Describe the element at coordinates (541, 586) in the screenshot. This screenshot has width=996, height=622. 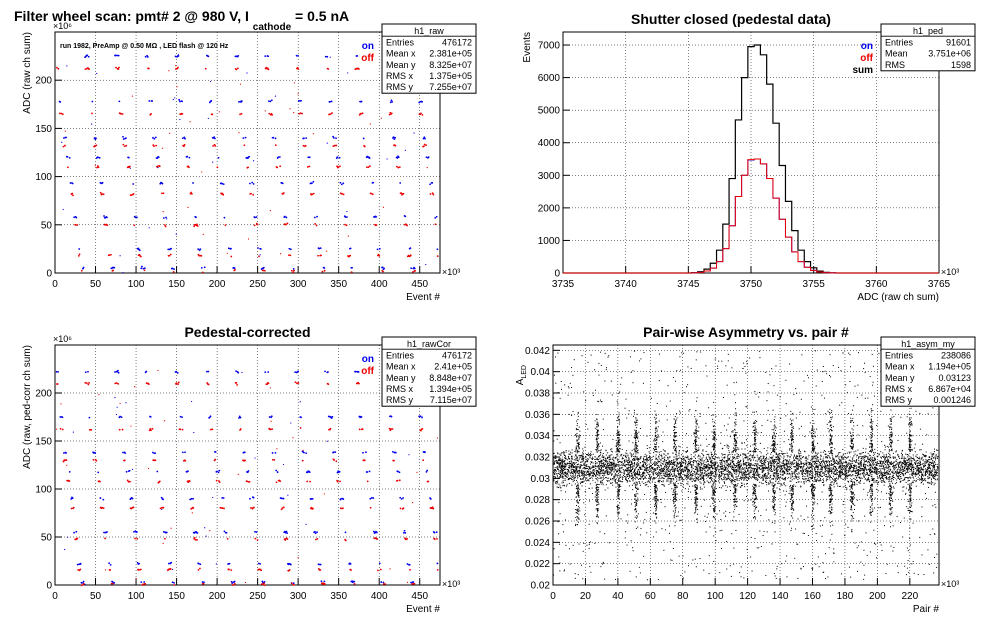
I see `y-tick-label: 0.02` at that location.